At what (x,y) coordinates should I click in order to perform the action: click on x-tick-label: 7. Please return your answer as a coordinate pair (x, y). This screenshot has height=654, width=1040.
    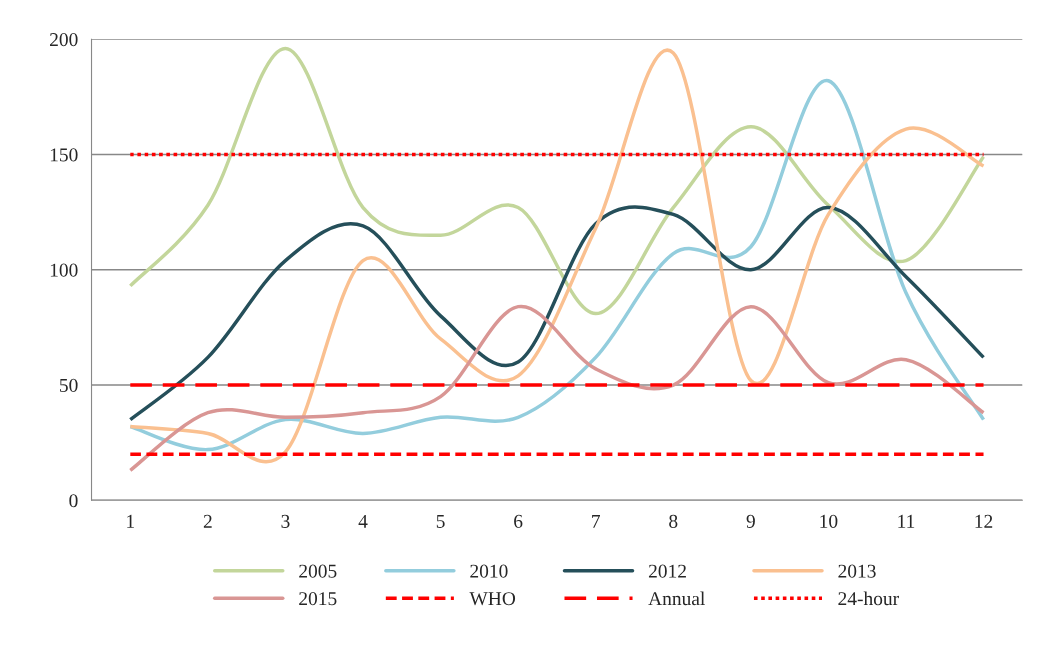
    Looking at the image, I should click on (596, 521).